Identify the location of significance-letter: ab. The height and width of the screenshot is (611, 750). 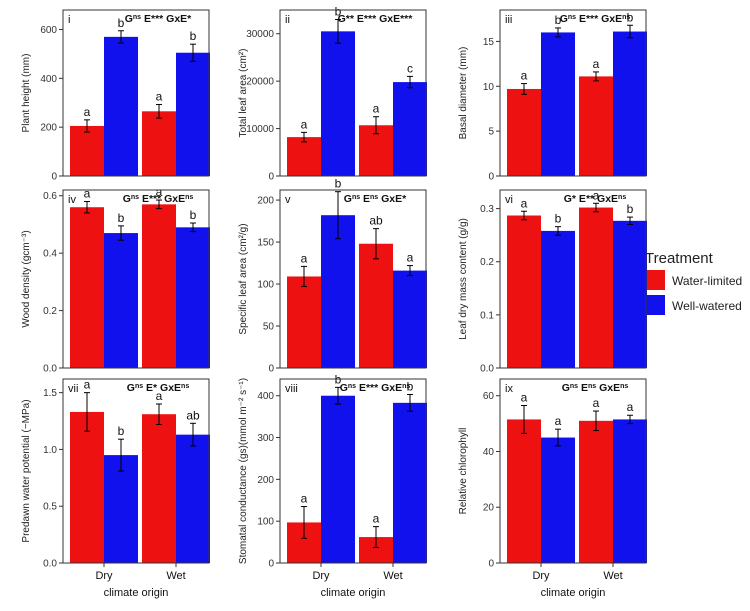
(193, 415).